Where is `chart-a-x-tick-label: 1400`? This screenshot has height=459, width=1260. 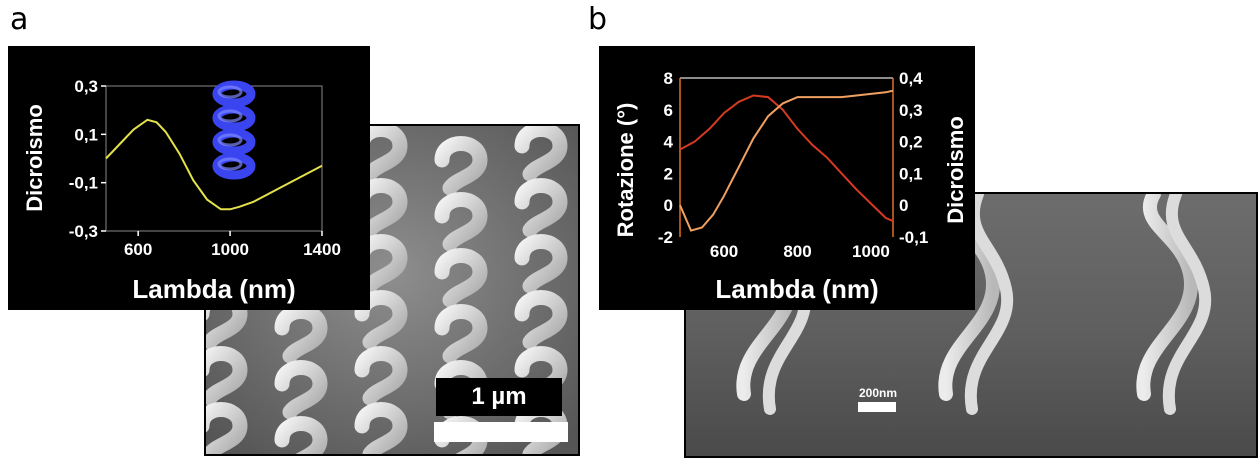
chart-a-x-tick-label: 1400 is located at coordinates (322, 249).